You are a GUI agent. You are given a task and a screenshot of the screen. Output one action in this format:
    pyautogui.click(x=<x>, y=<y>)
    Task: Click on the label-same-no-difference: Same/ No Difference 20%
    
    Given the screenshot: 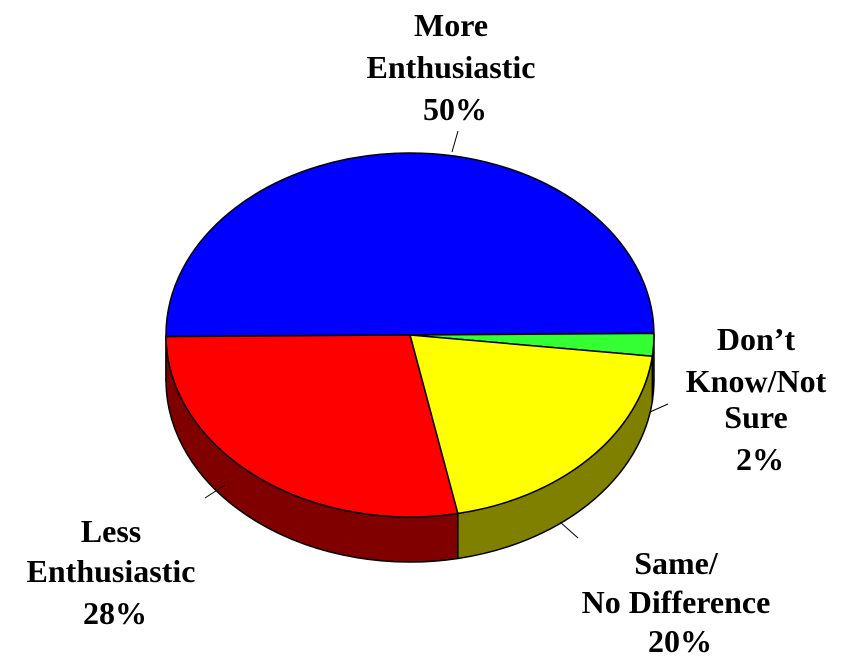 What is the action you would take?
    pyautogui.click(x=680, y=602)
    